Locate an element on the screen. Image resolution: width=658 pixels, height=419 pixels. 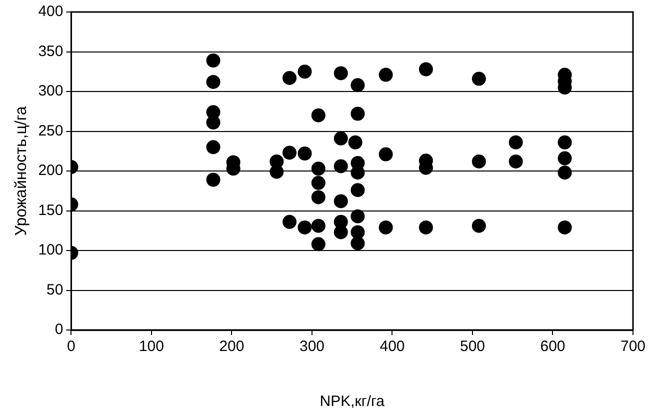
y-tick-label: 250 is located at coordinates (51, 131).